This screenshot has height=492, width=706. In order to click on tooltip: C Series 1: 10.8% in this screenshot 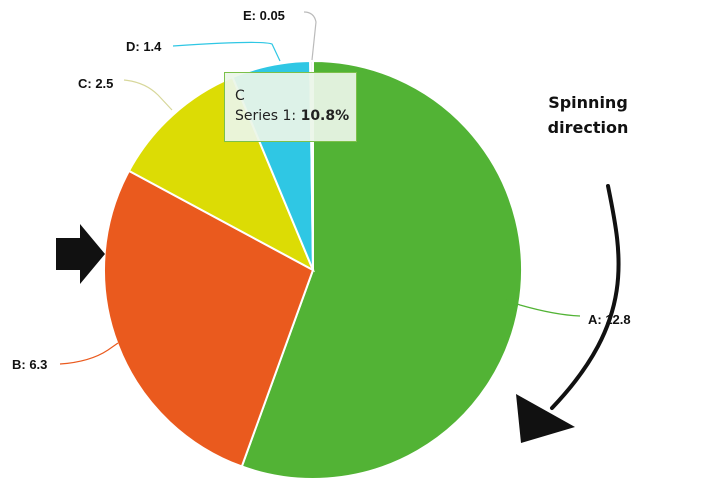, I will do `click(290, 107)`.